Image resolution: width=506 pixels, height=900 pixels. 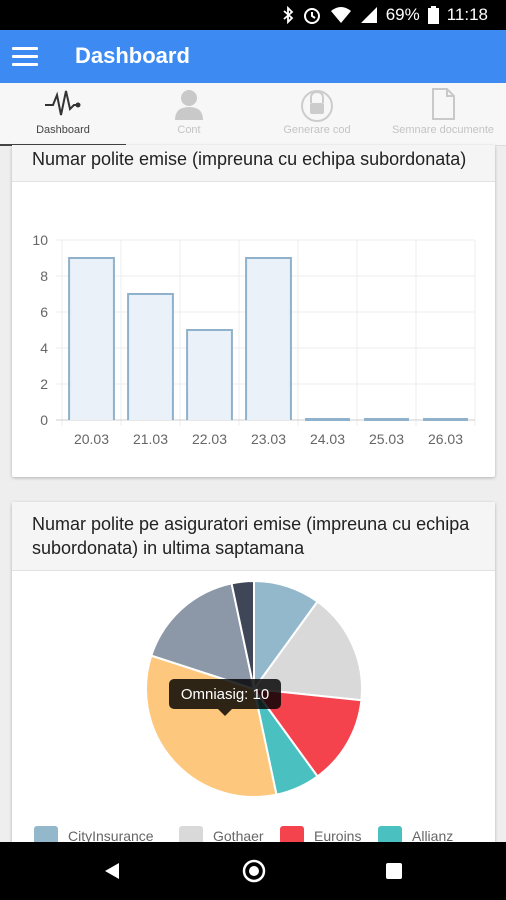 I want to click on user-icon, so click(x=189, y=105).